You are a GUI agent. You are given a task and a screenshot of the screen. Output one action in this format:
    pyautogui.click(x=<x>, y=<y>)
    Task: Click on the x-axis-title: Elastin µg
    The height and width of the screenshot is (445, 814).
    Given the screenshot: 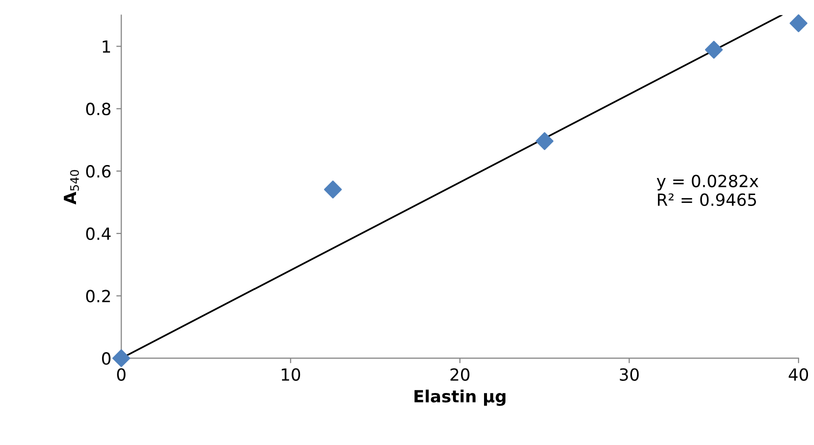 What is the action you would take?
    pyautogui.click(x=460, y=398)
    